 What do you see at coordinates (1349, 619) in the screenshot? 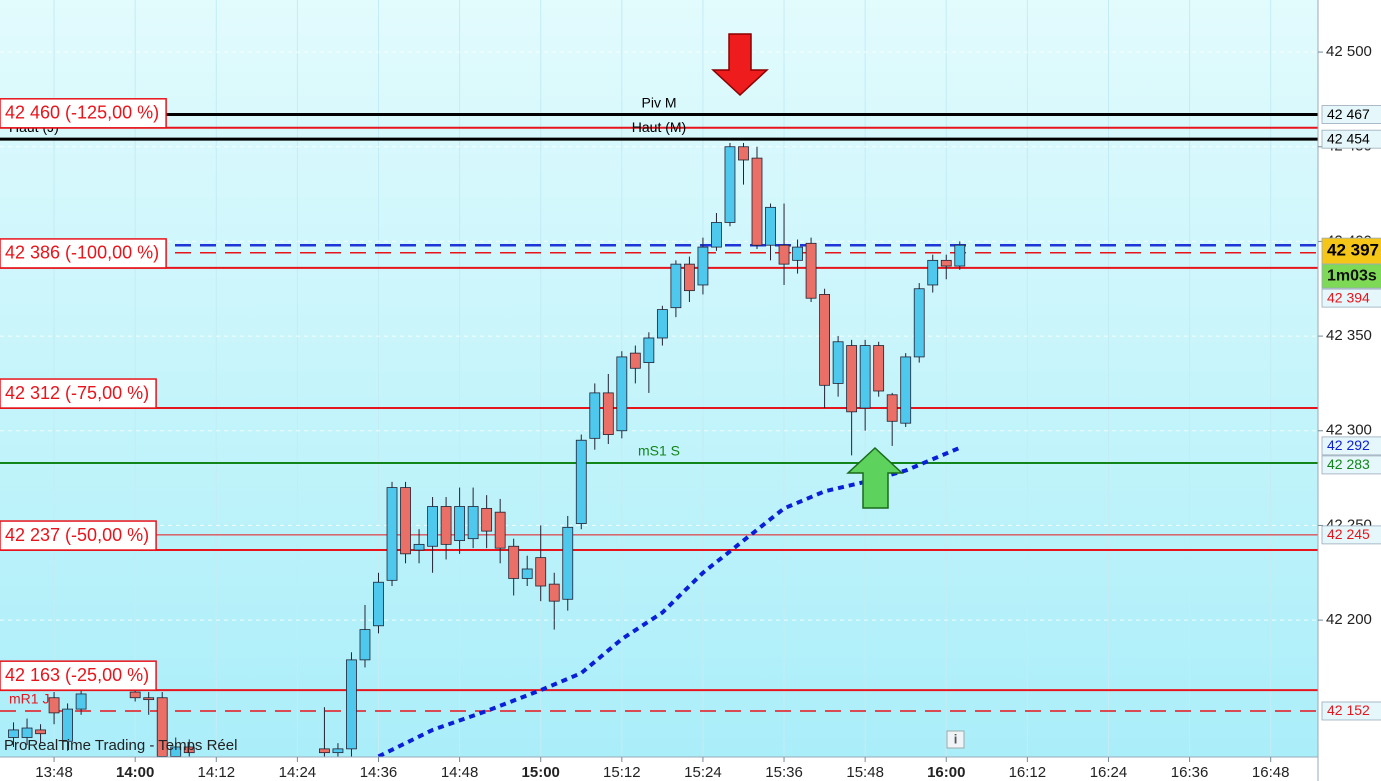
I see `y-tick-label: 42 200` at bounding box center [1349, 619].